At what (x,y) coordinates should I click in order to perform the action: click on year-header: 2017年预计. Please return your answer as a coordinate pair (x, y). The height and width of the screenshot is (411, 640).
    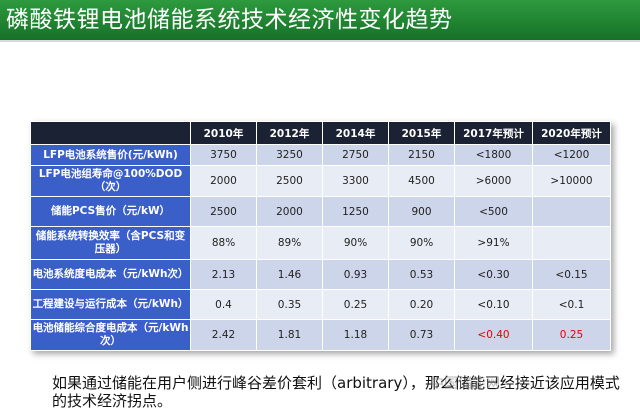
    Looking at the image, I should click on (493, 133).